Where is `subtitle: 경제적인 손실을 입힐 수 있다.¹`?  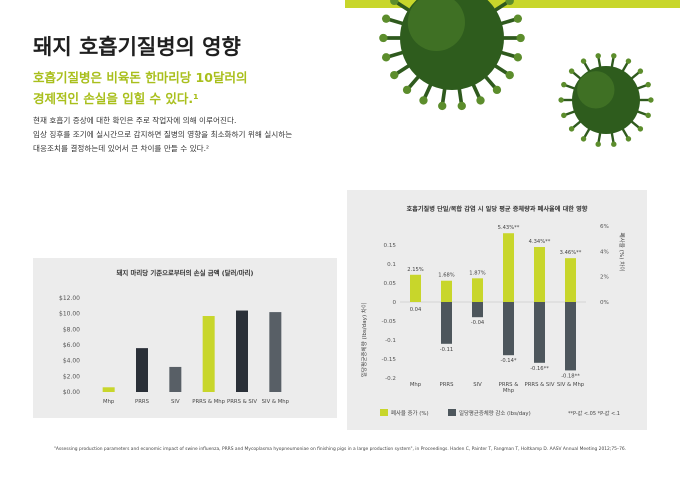 subtitle: 경제적인 손실을 입힐 수 있다.¹ is located at coordinates (116, 98).